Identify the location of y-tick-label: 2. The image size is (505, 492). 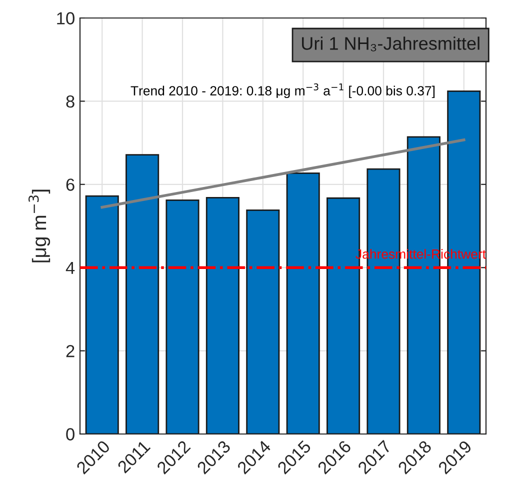
(70, 351).